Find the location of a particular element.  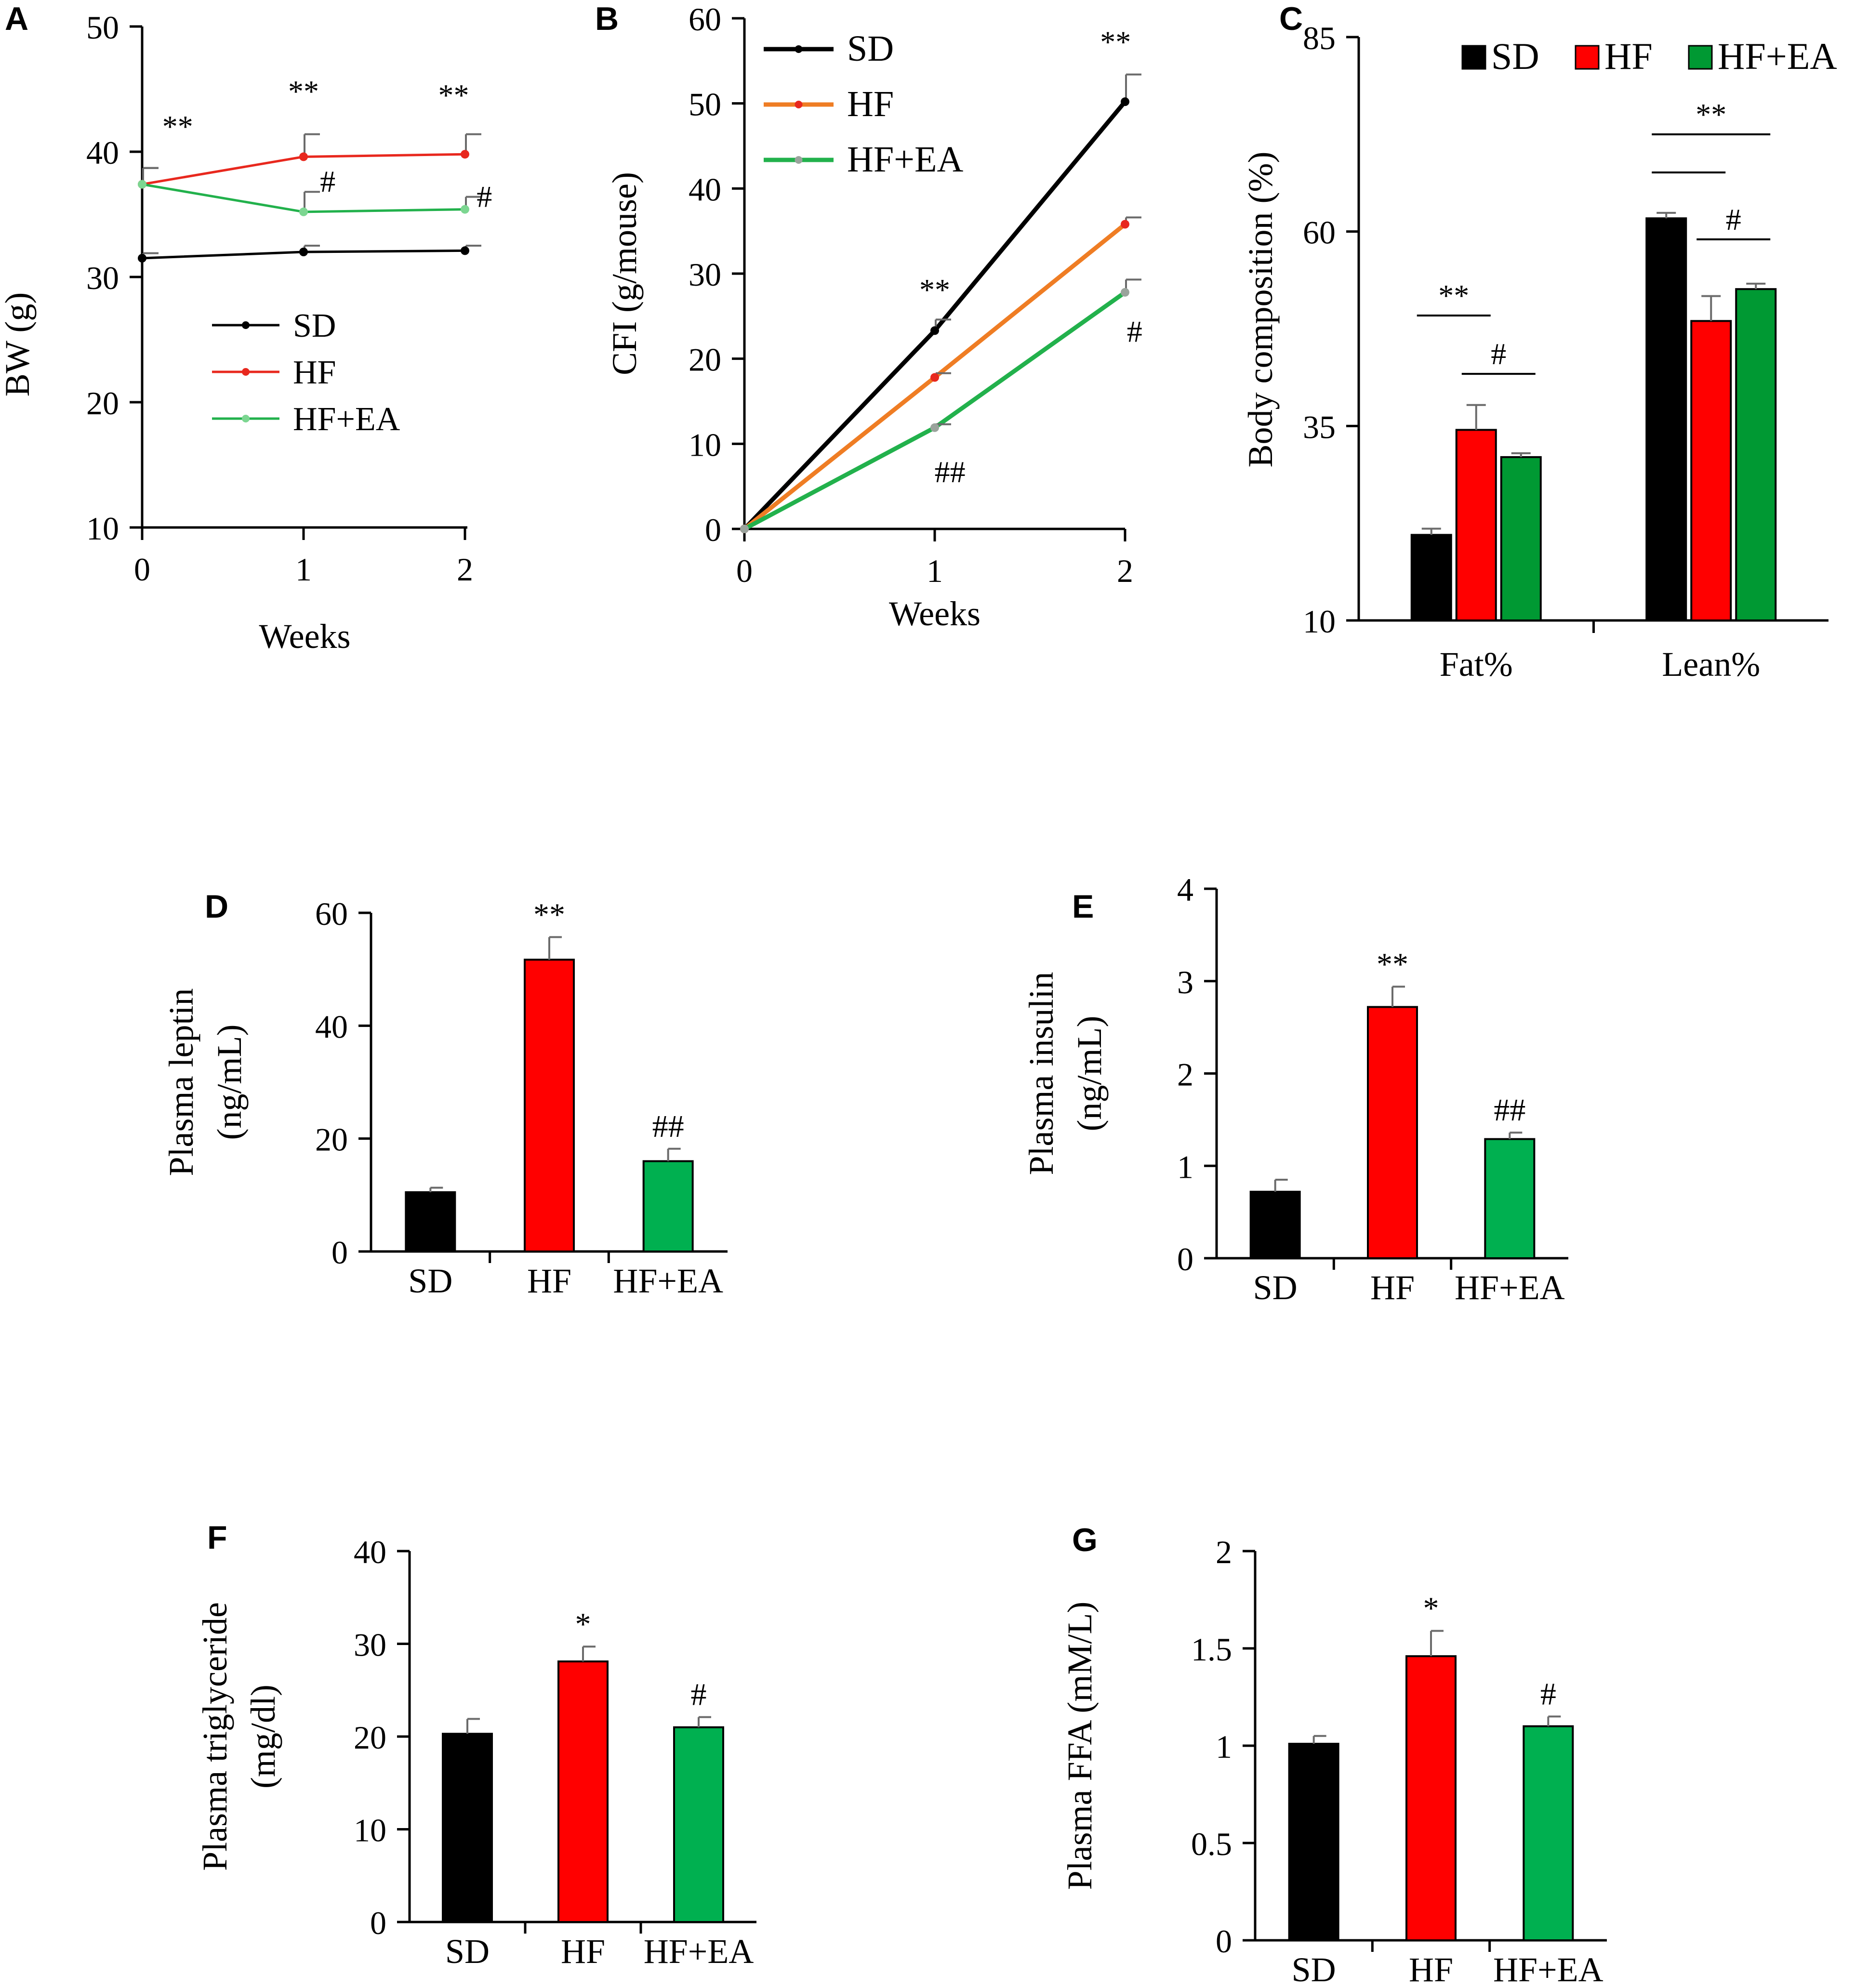

y-axis-label: Body composition (%) is located at coordinates (1260, 310).